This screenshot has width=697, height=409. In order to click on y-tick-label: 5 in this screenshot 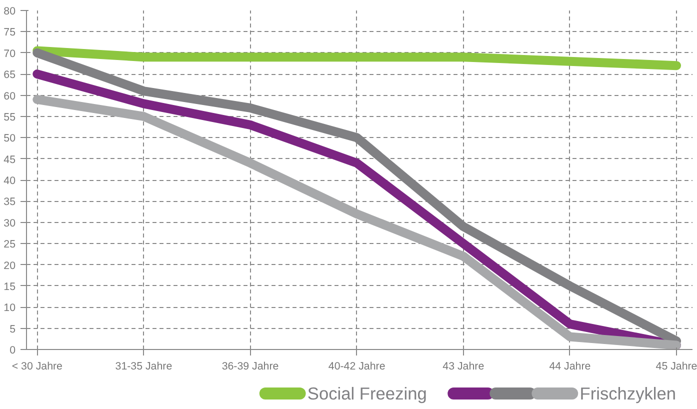, I will do `click(13, 329)`.